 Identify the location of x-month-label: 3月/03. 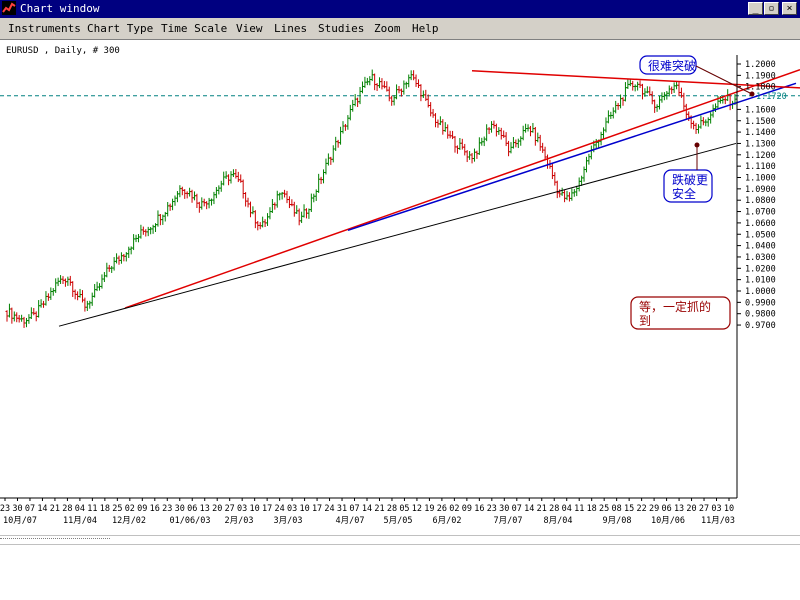
(288, 521).